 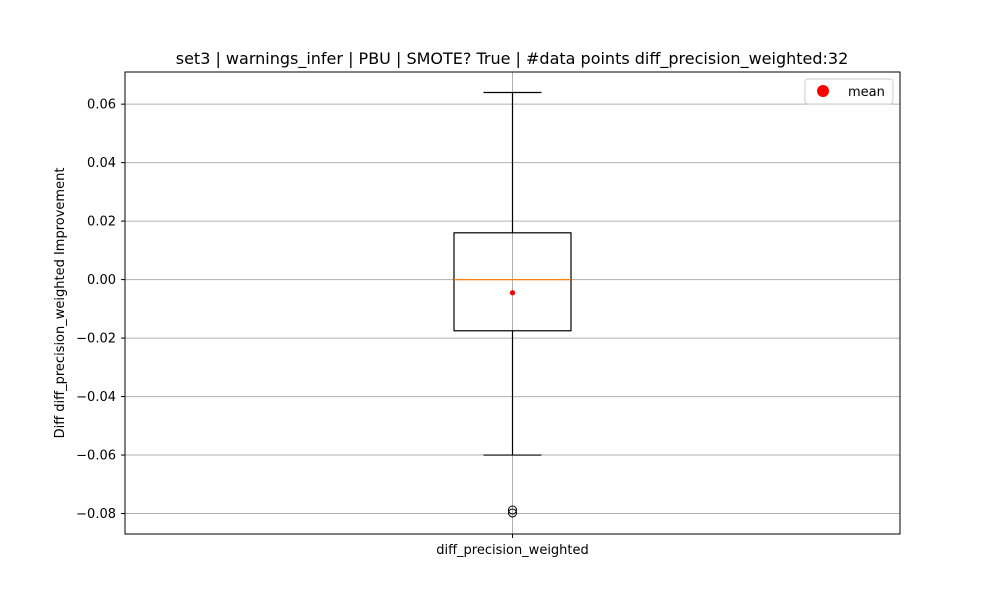 I want to click on legend-frame, so click(x=849, y=91).